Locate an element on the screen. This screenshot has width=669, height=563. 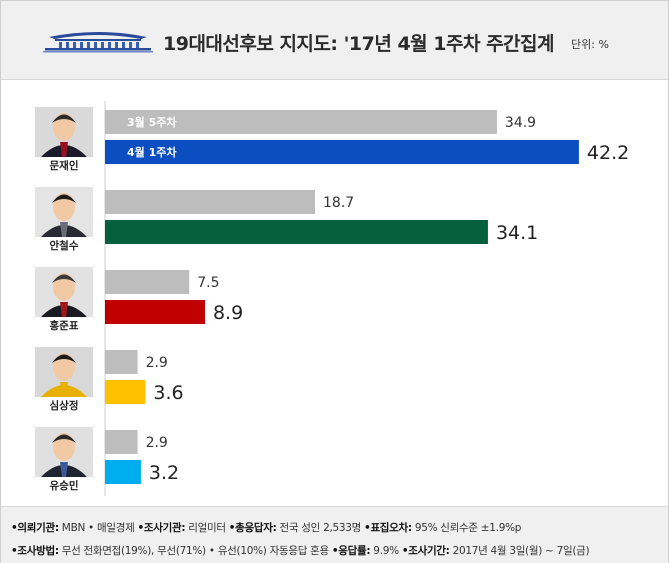
footer-label: •총응답자: is located at coordinates (252, 528).